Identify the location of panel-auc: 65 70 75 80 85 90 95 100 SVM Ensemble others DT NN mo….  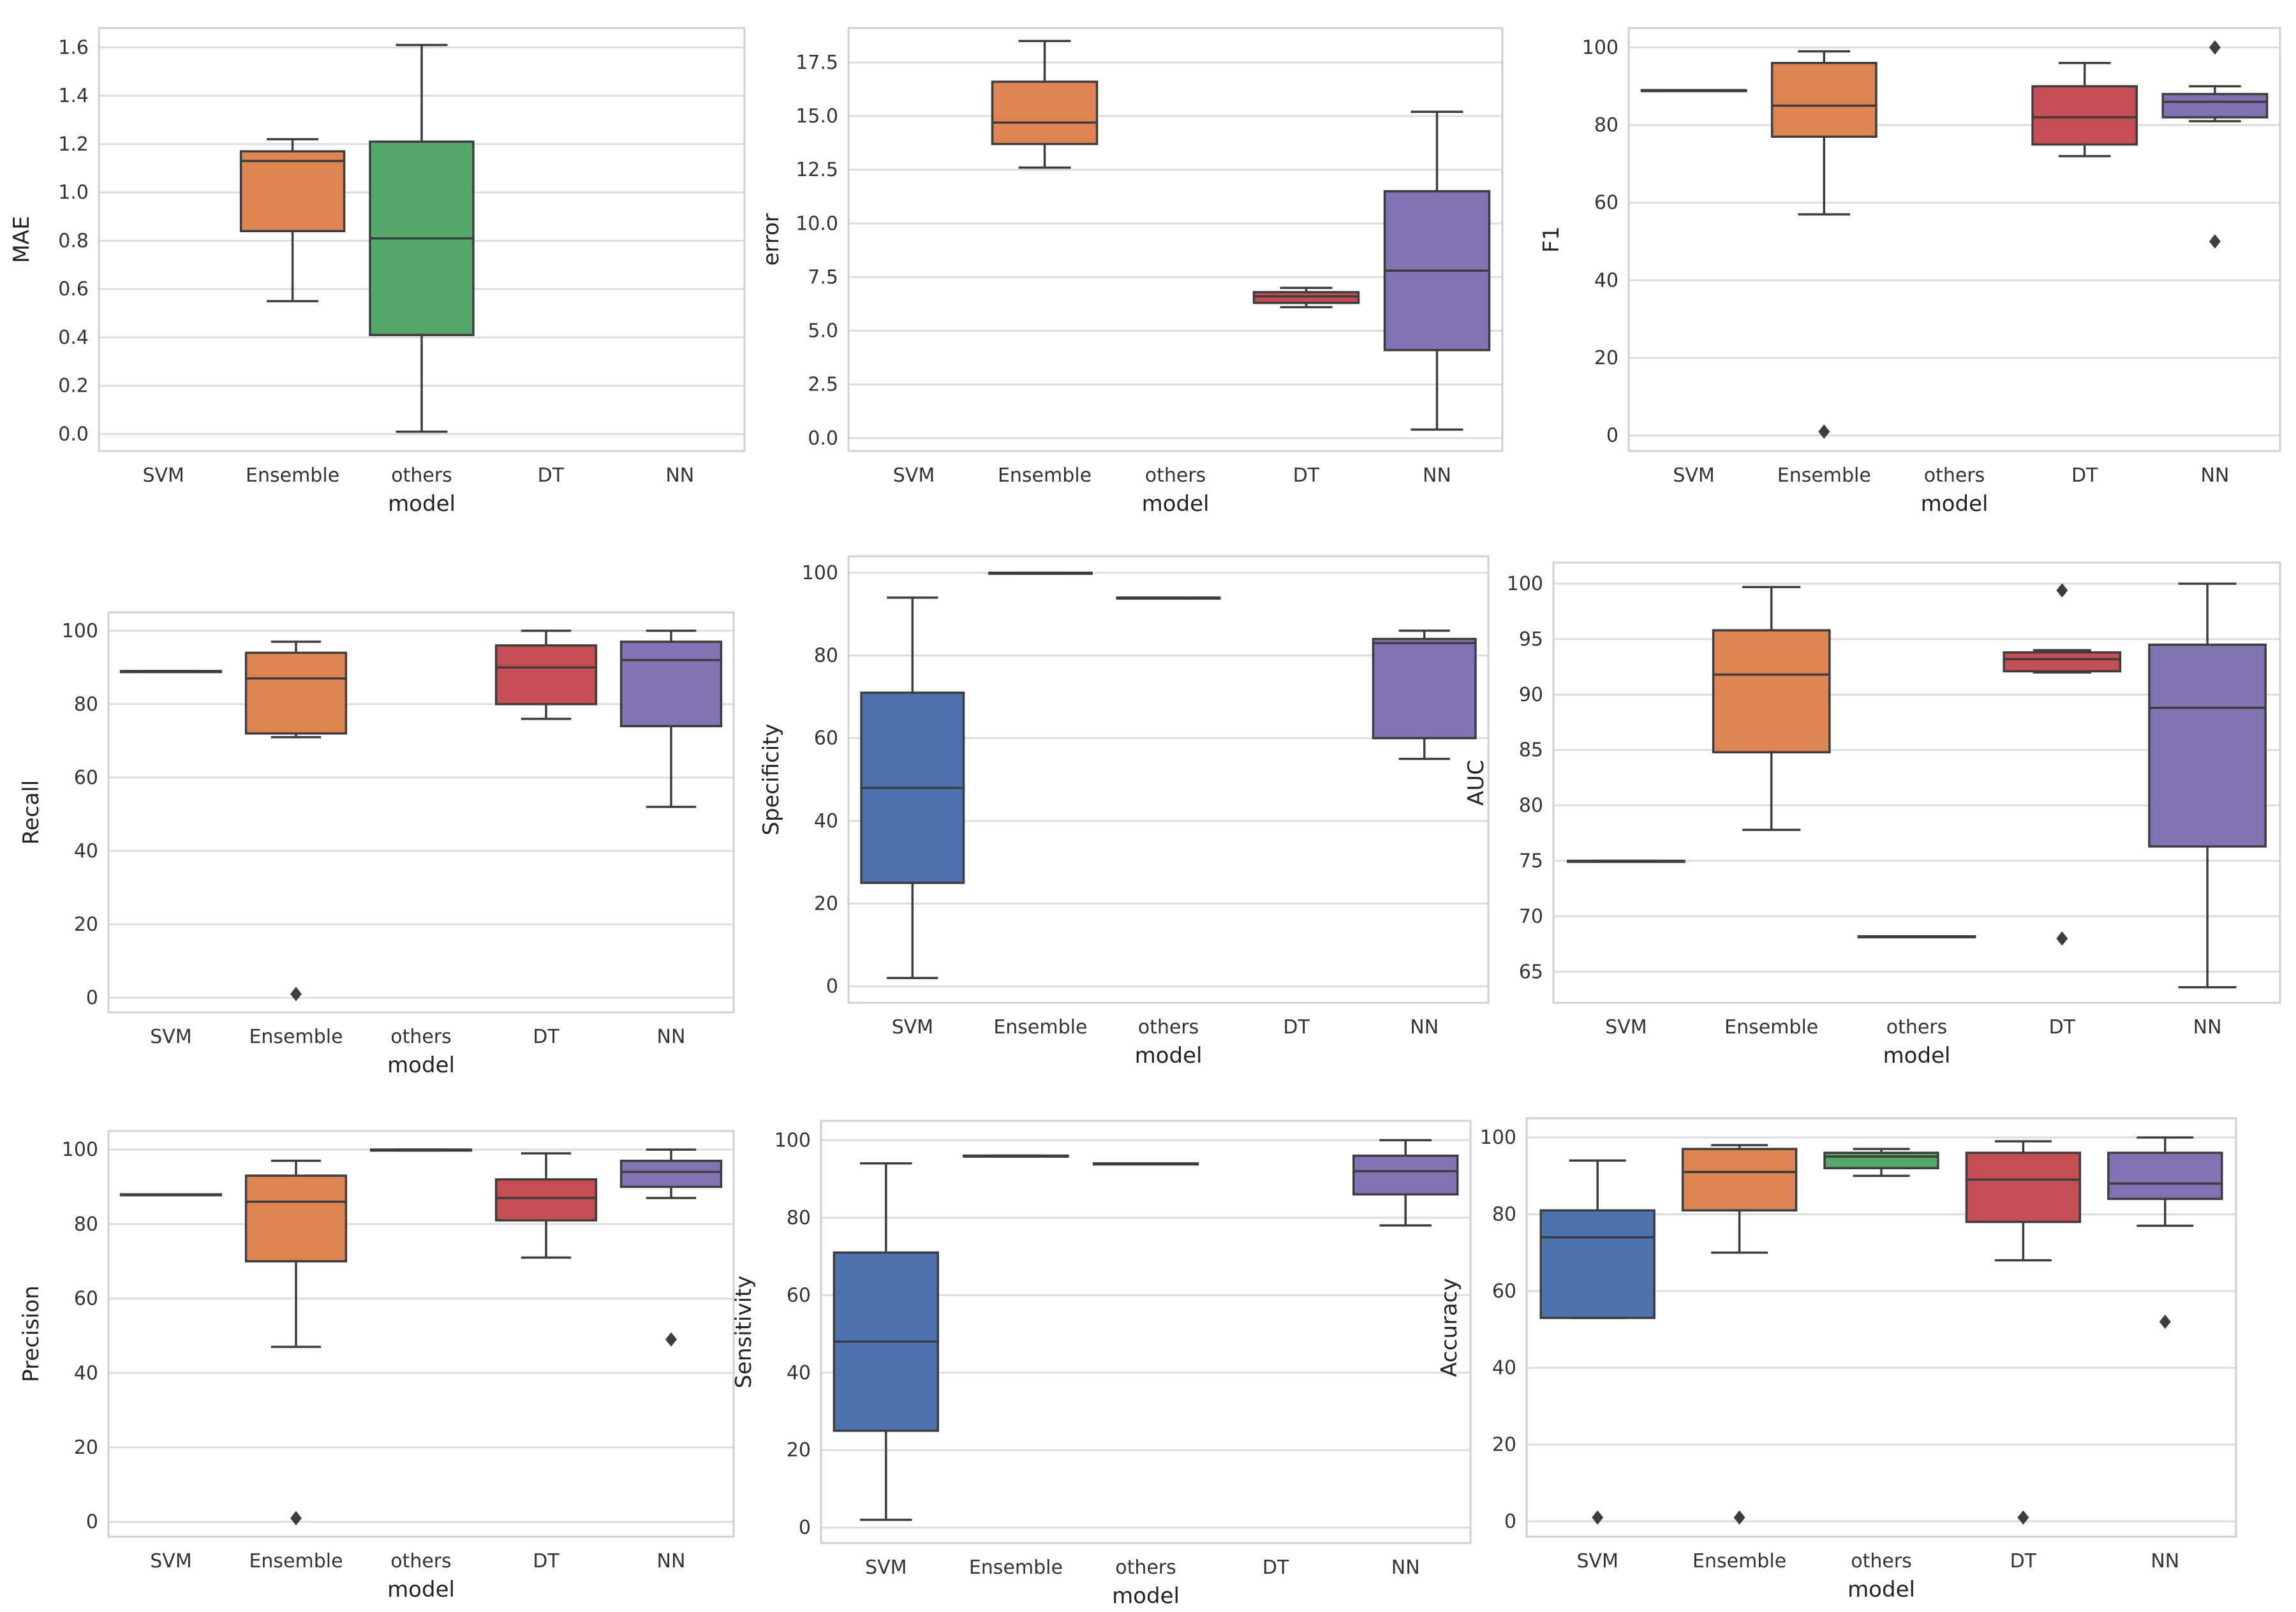
(1872, 815).